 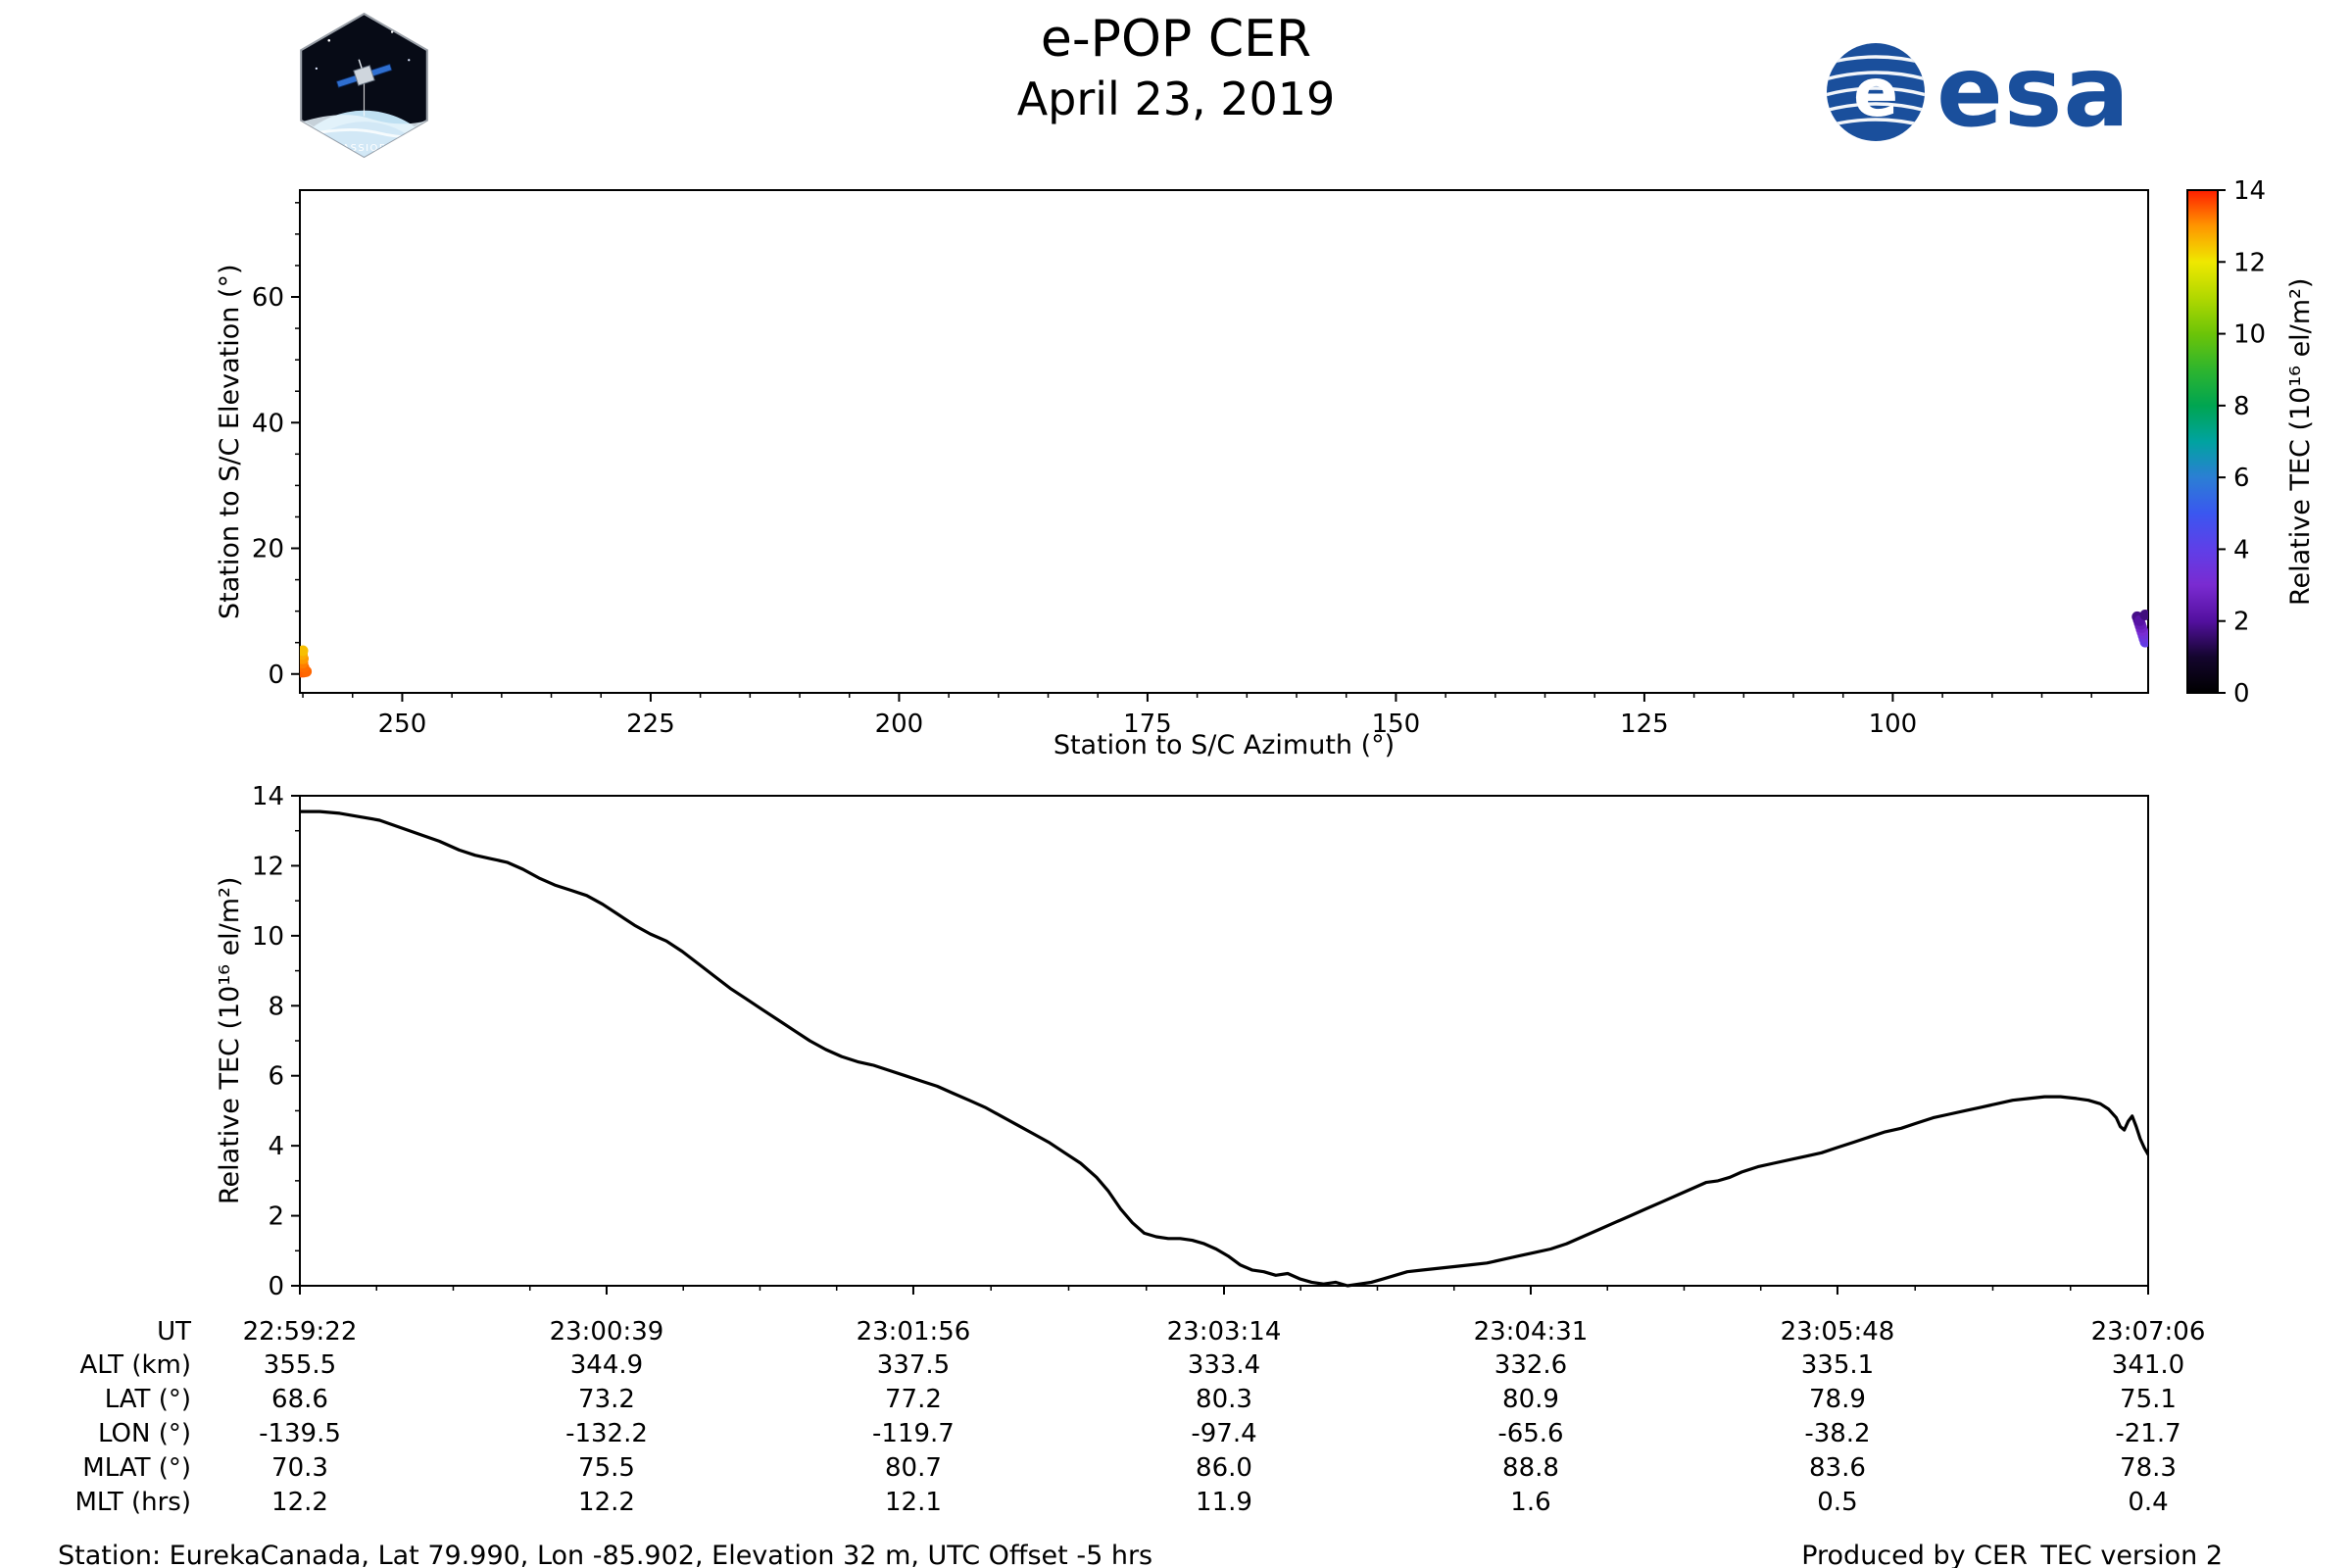 I want to click on cassiope-wordmark: CASSIOPE, so click(x=364, y=148).